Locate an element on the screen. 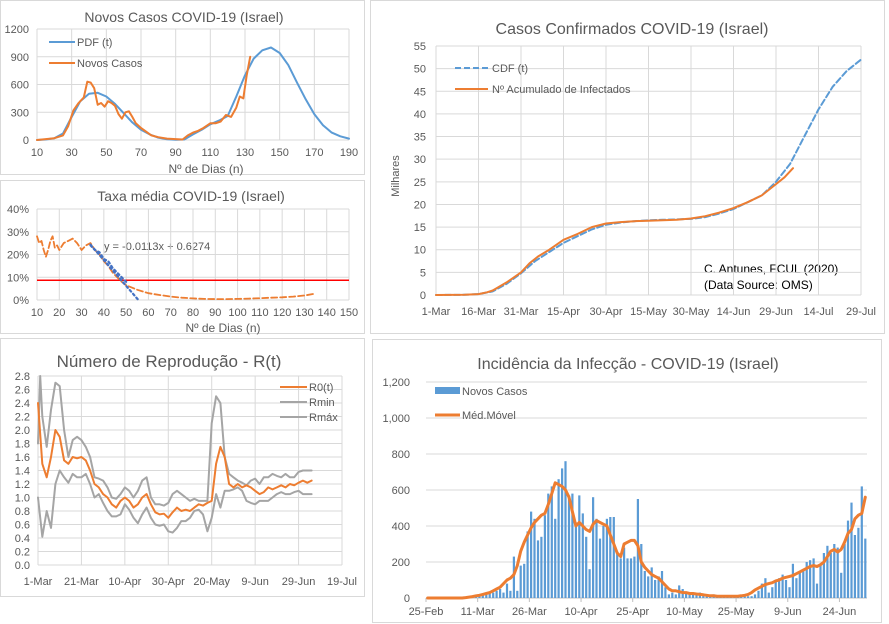 Image resolution: width=889 pixels, height=624 pixels. x-tick-label: 10-Apr is located at coordinates (124, 582).